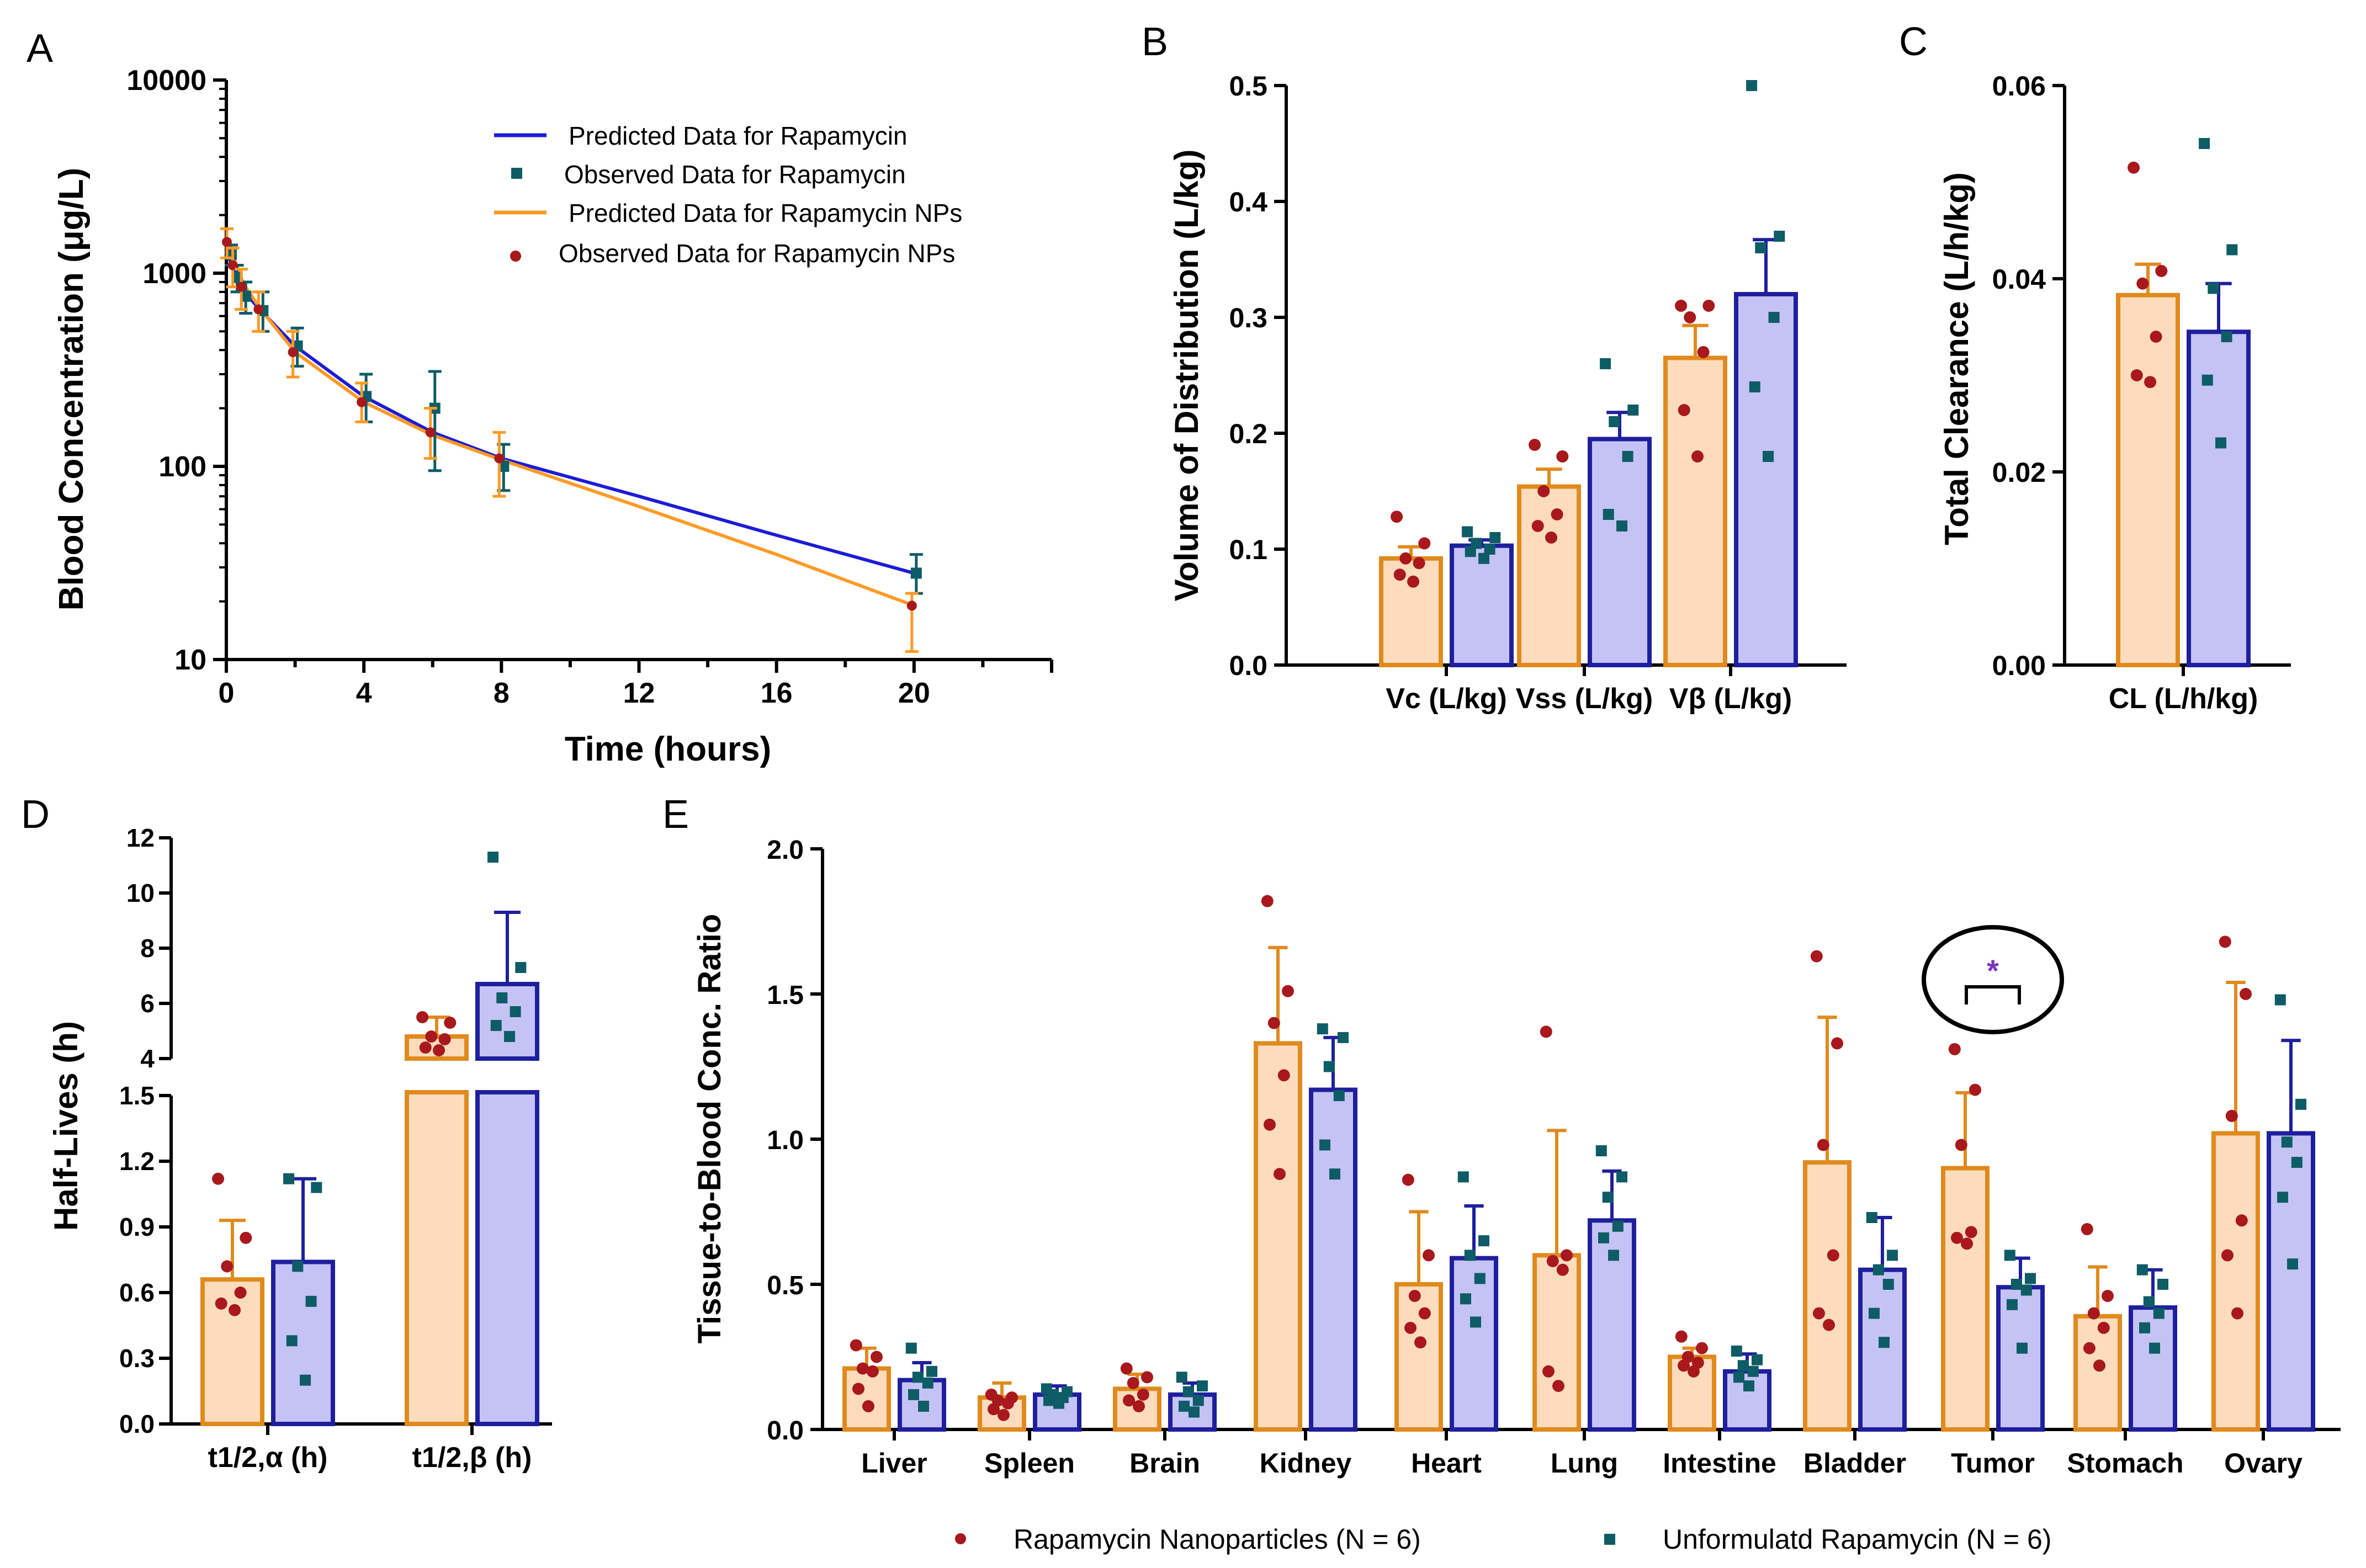 The width and height of the screenshot is (2366, 1568). Describe the element at coordinates (1857, 1540) in the screenshot. I see `legend-e-entry-2: Unformulatd Rapamycin (N = 6)` at that location.